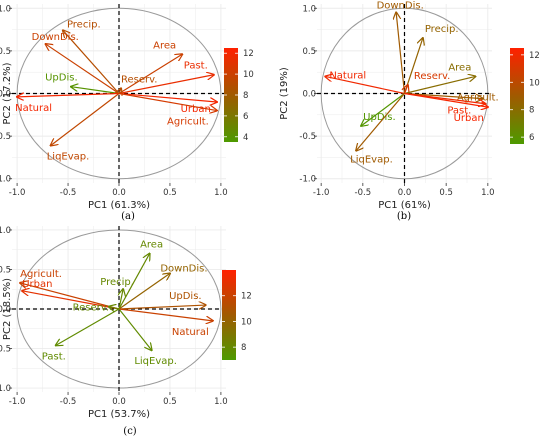 The image size is (550, 441). What do you see at coordinates (404, 205) in the screenshot?
I see `x-axis-label: PC1 (61%)` at bounding box center [404, 205].